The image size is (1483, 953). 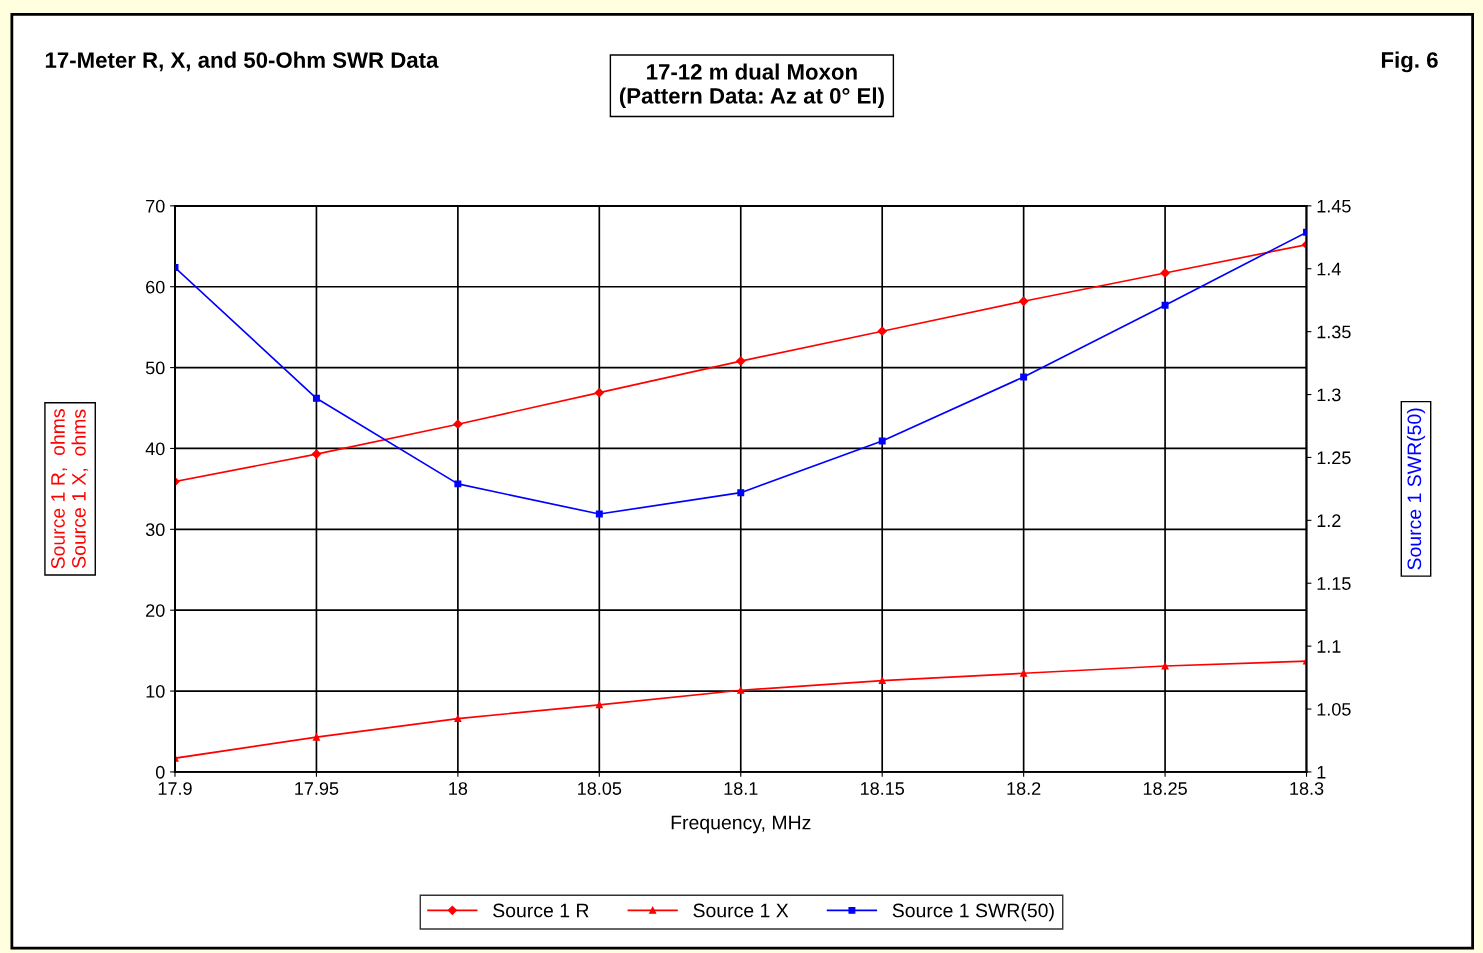 What do you see at coordinates (882, 788) in the screenshot?
I see `x-tick-label: 18.15` at bounding box center [882, 788].